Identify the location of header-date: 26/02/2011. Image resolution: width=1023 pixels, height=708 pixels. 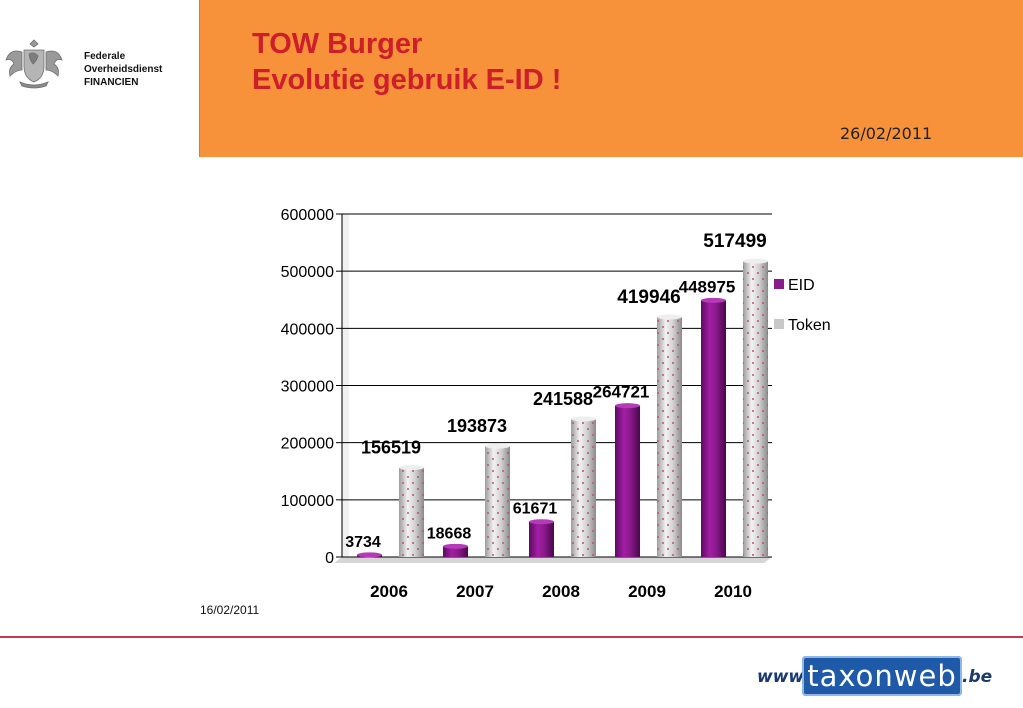
(886, 133).